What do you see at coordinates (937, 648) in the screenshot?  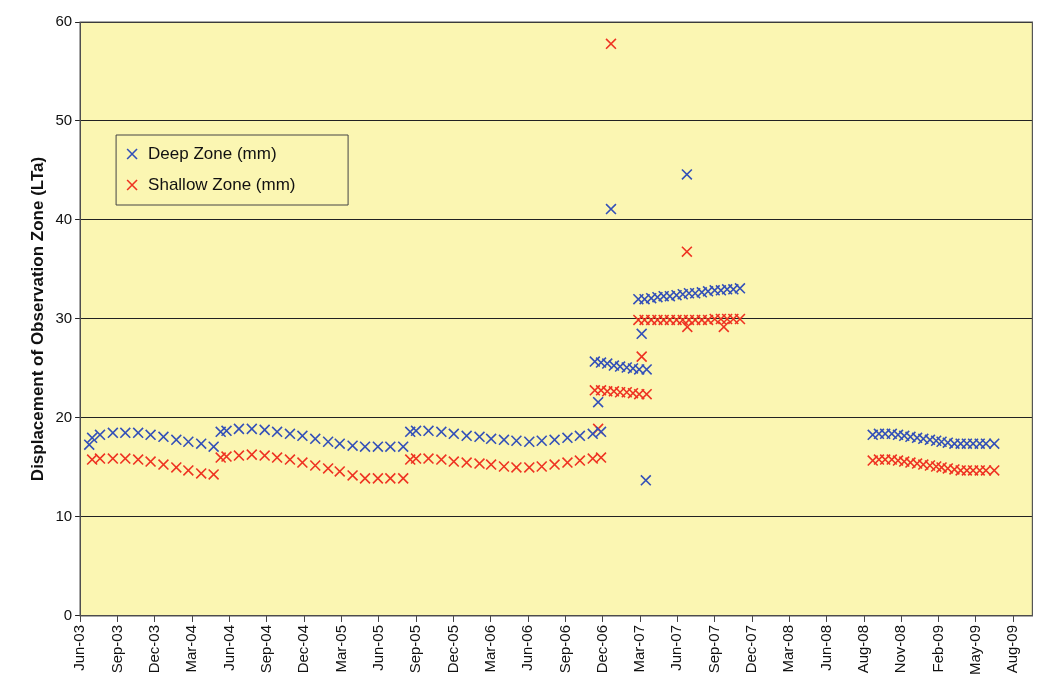 I see `x-tick-label: Feb-09` at bounding box center [937, 648].